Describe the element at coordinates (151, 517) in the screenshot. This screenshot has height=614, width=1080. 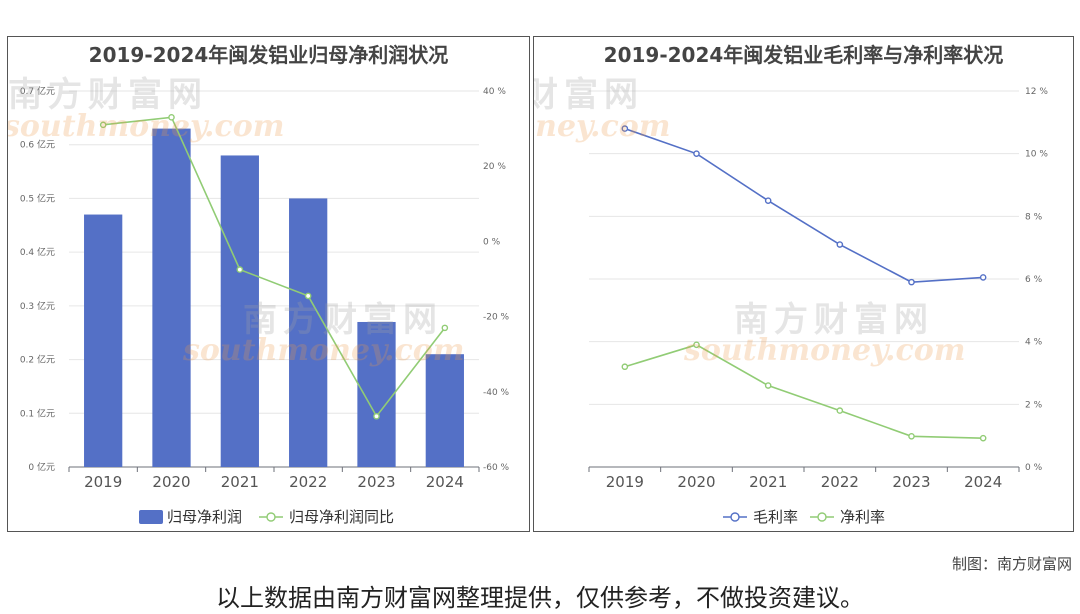
I see `legend-swatch-bar` at that location.